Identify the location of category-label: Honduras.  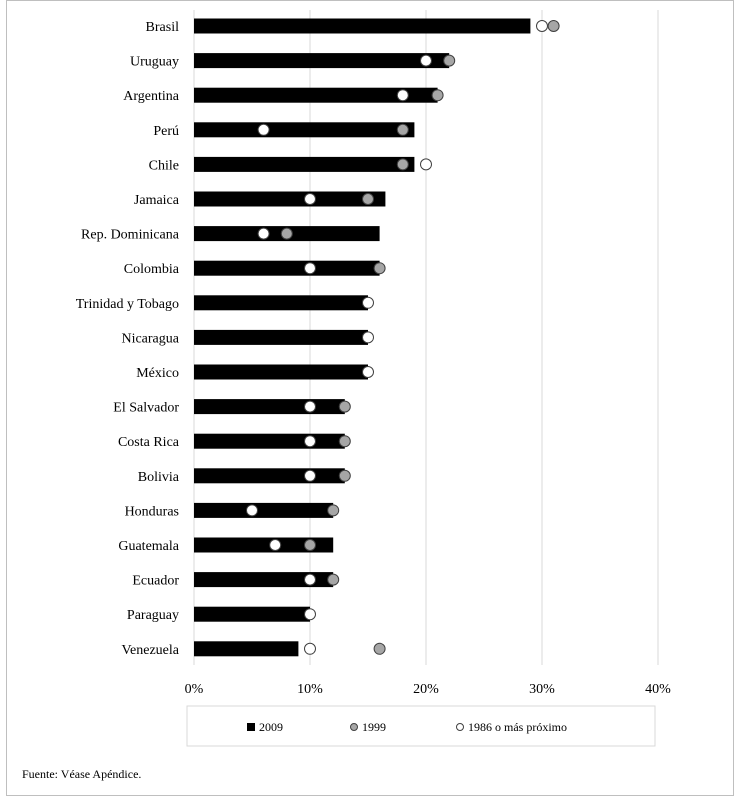
(152, 511).